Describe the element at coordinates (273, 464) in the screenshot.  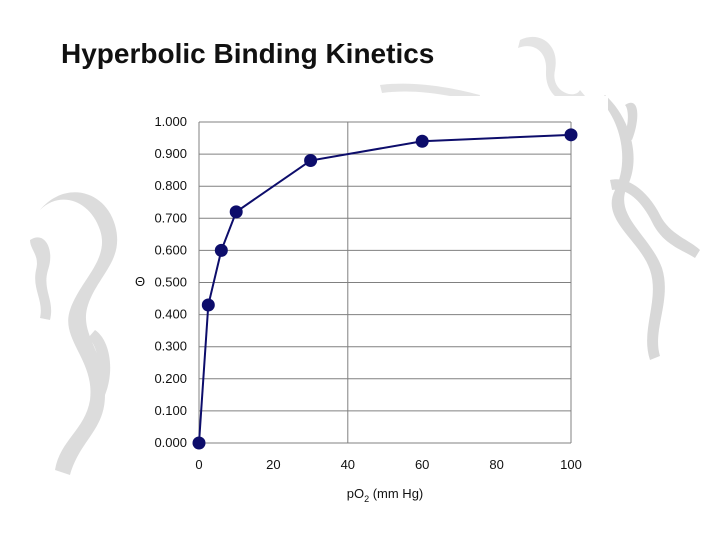
I see `x-tick-label: 20` at that location.